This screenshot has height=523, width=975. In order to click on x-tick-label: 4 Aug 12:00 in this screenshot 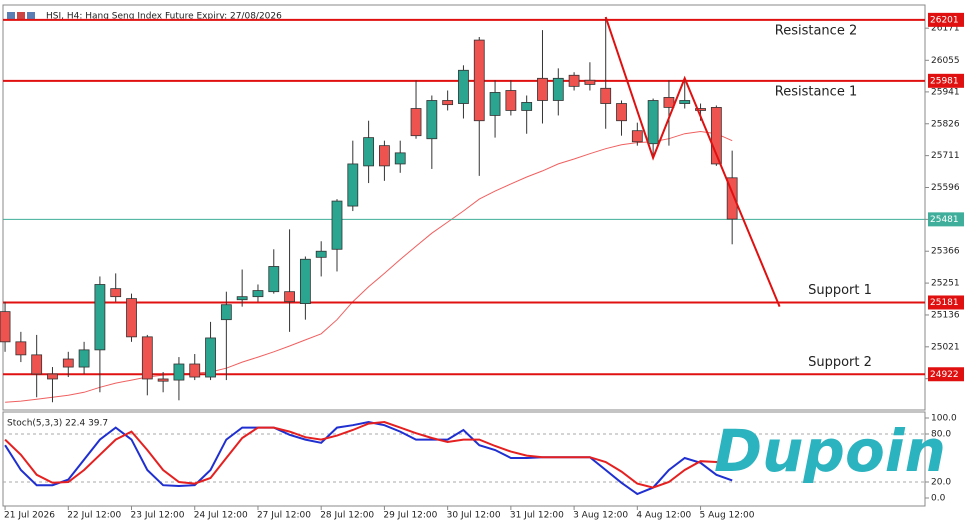, I will do `click(663, 516)`.